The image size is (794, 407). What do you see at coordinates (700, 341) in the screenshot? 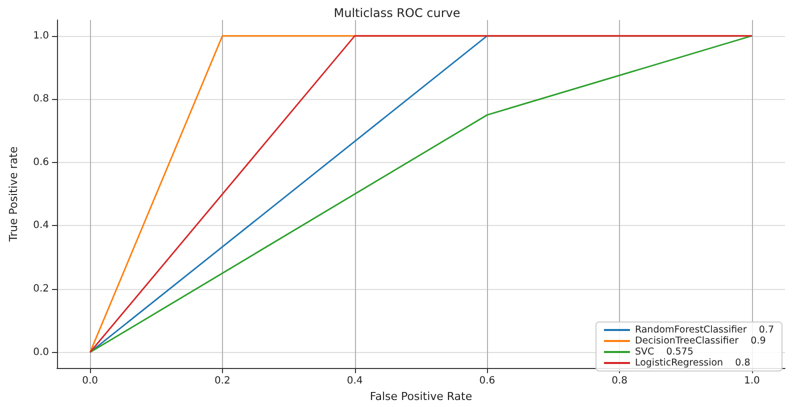
I see `legend-label: DecisionTreeClassifier 0.9` at bounding box center [700, 341].